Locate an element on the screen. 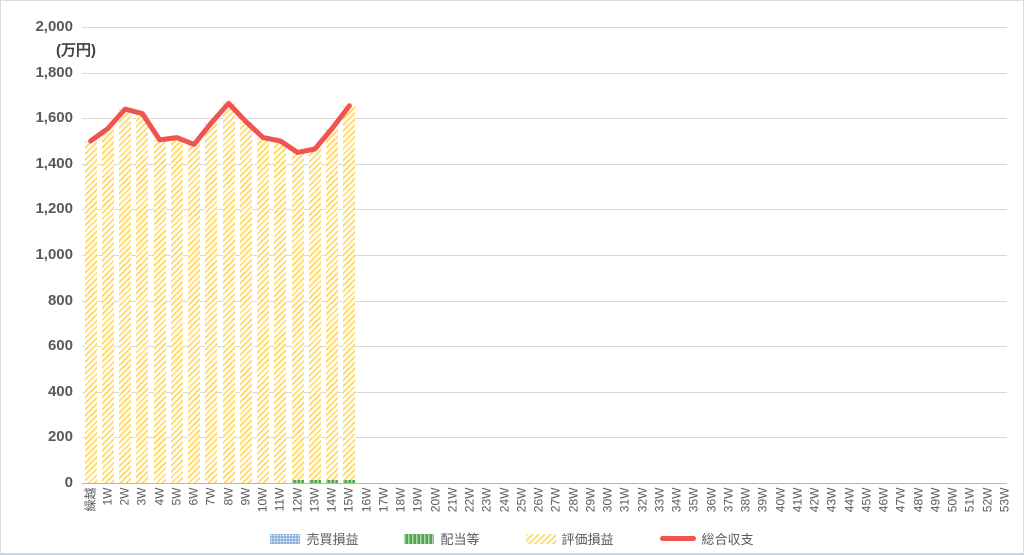 The width and height of the screenshot is (1024, 555). legend-item-total-balance: 総合収支 is located at coordinates (706, 538).